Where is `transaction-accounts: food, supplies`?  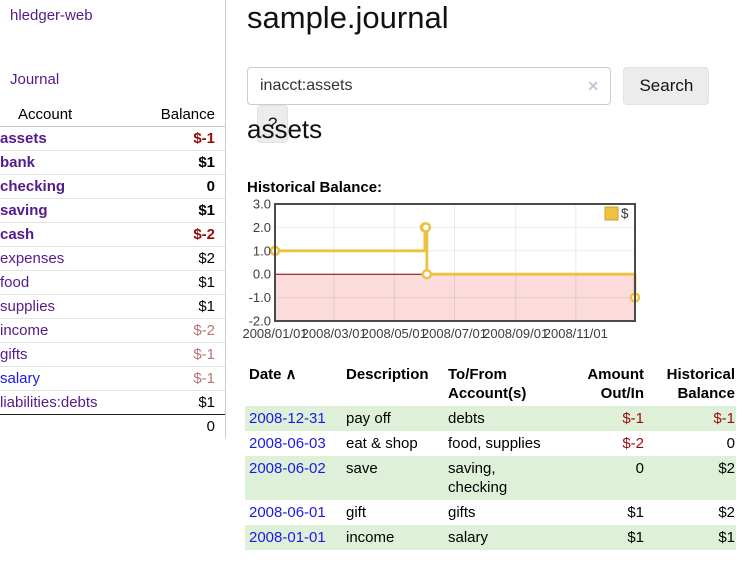
transaction-accounts: food, supplies is located at coordinates (494, 443).